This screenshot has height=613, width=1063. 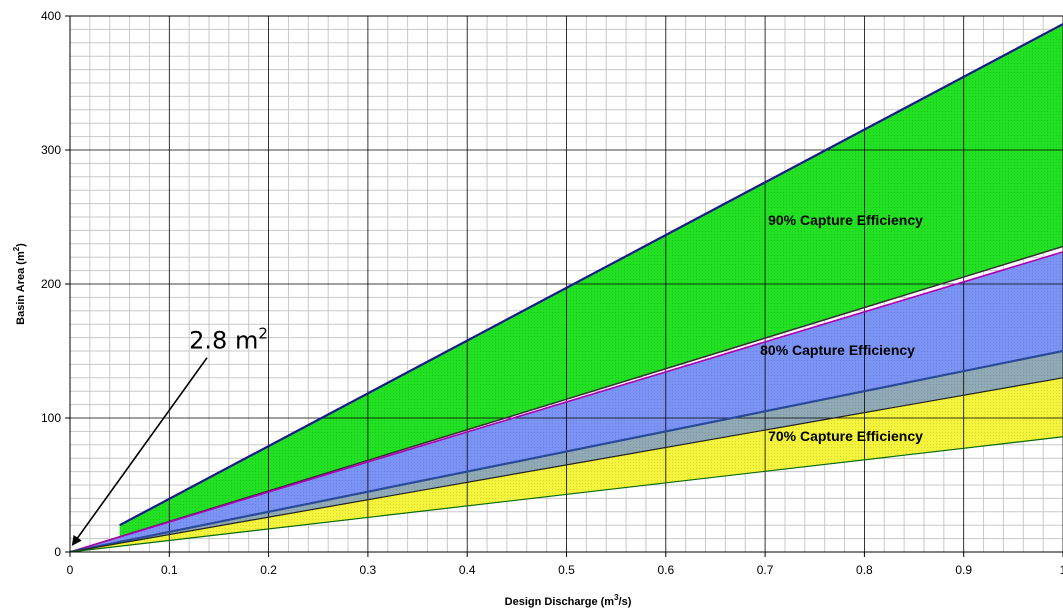 I want to click on x-tick-labels: 0 0.1 0.2 0.3 0.4 0.5 0.6 0.7 0.8 0.9 1, so click(x=565, y=570).